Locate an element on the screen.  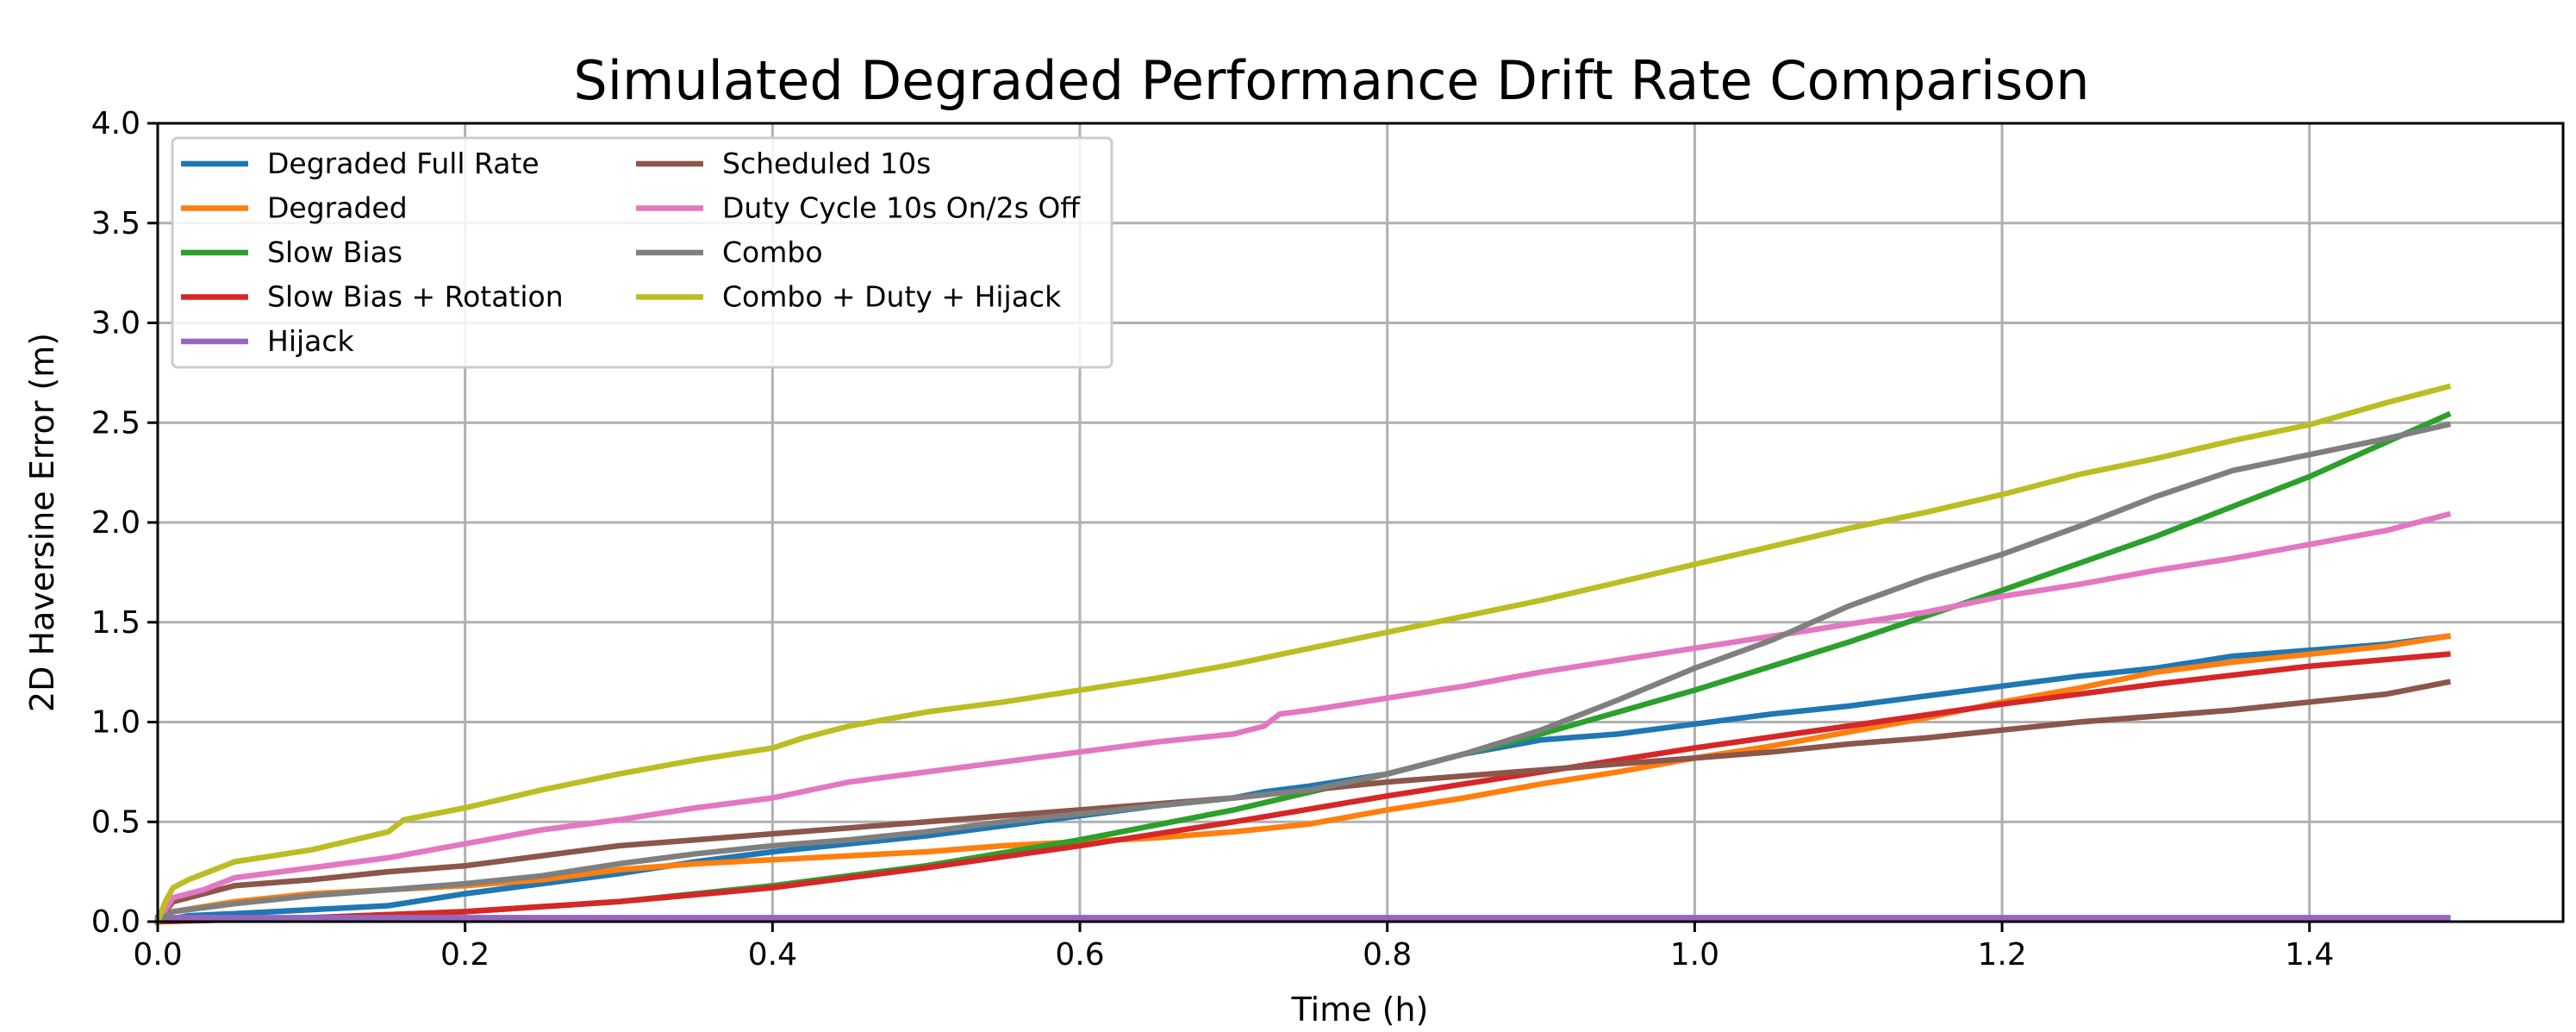
x-tick-label: 0.2 is located at coordinates (465, 955).